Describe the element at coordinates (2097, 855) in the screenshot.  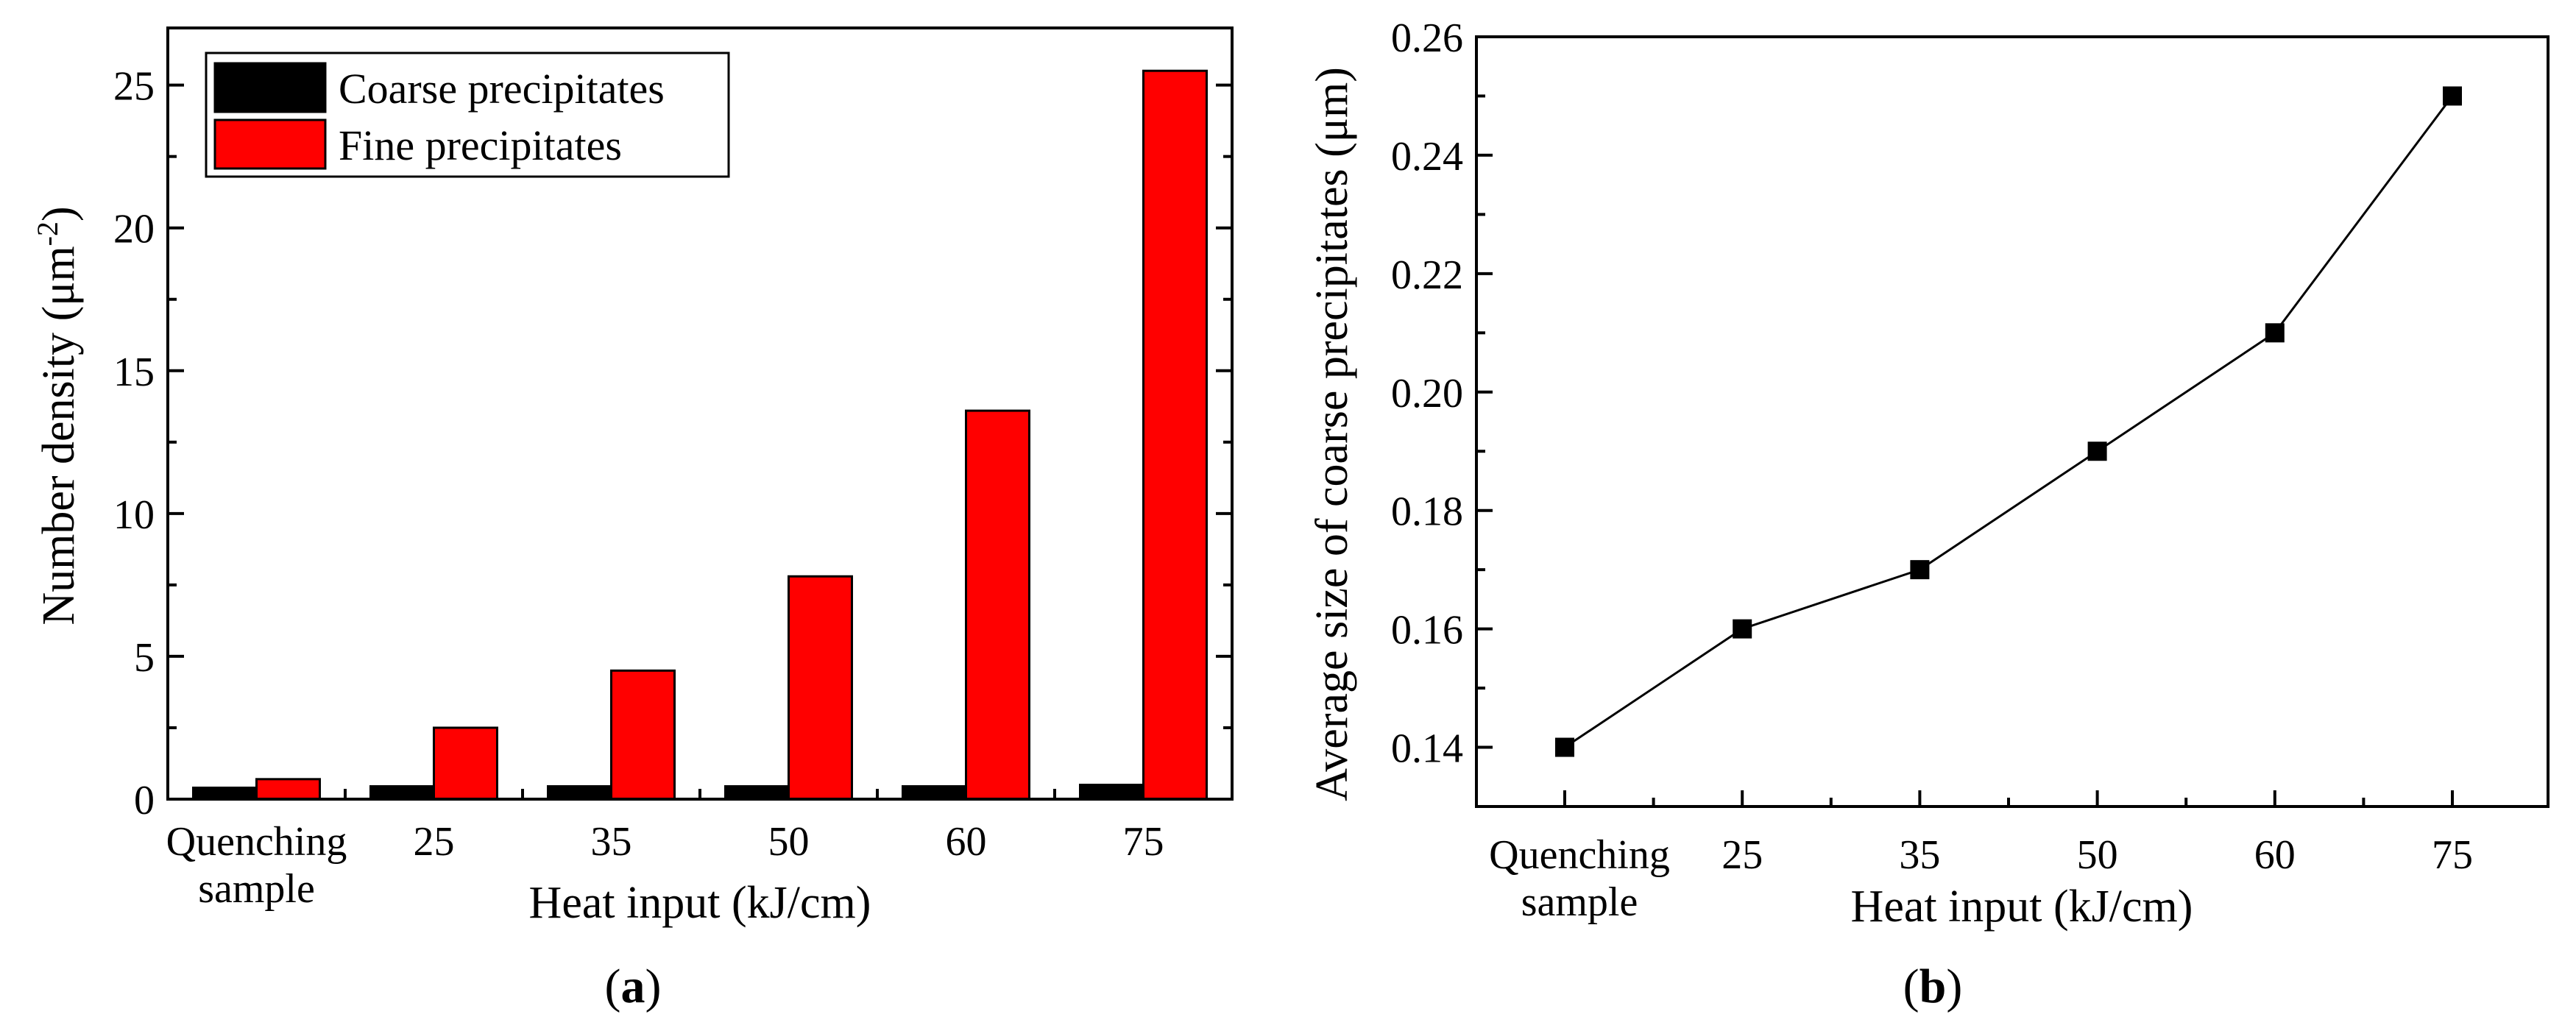
I see `b-x-tick-label-3: 50` at that location.